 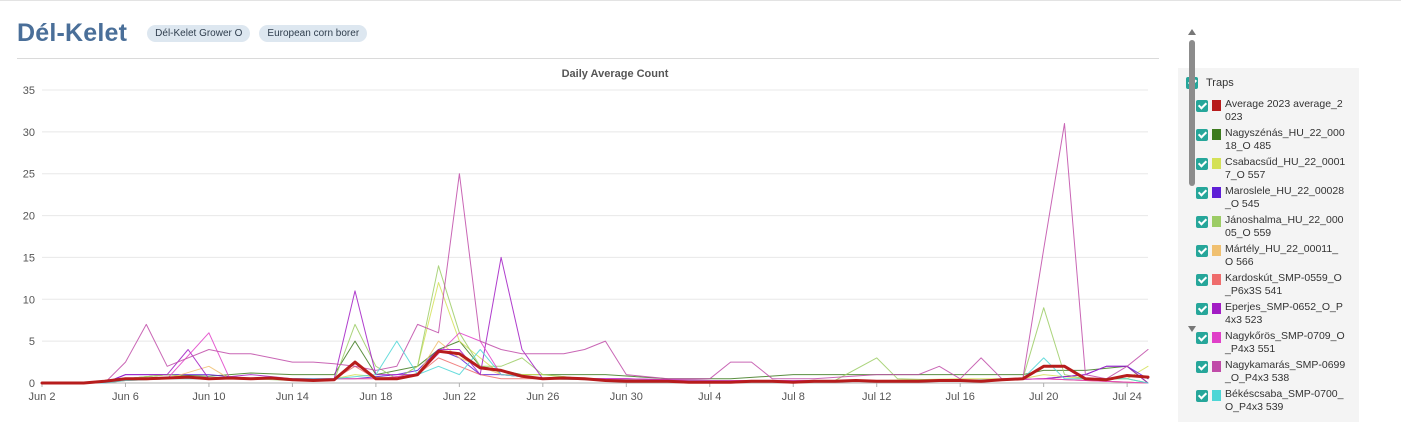 What do you see at coordinates (208, 397) in the screenshot?
I see `x-tick-label: Jun 10` at bounding box center [208, 397].